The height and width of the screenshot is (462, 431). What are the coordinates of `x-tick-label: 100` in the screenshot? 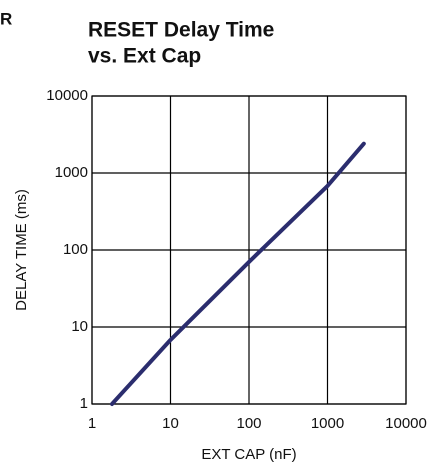 It's located at (248, 423).